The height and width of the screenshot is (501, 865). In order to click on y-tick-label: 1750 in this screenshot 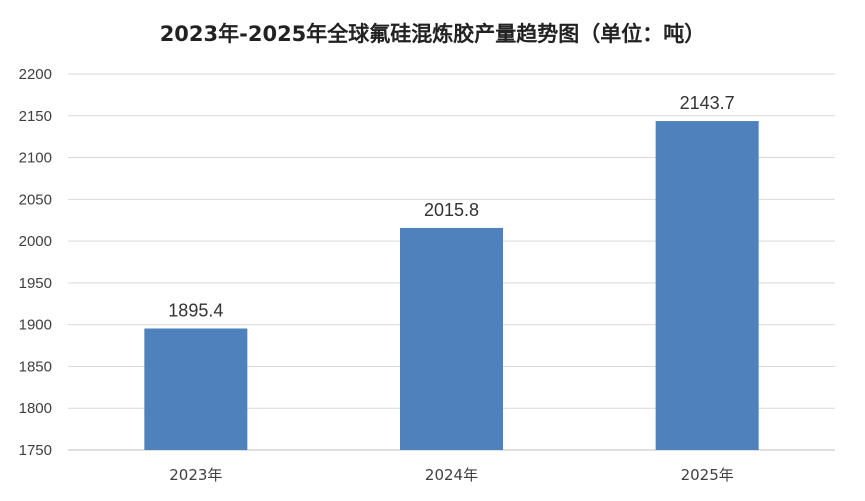, I will do `click(35, 450)`.